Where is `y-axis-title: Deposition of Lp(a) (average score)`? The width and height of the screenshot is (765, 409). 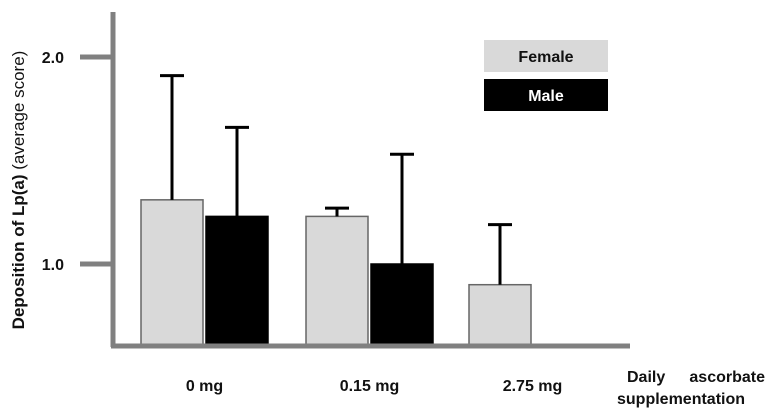
y-axis-title: Deposition of Lp(a) (average score) is located at coordinates (18, 190).